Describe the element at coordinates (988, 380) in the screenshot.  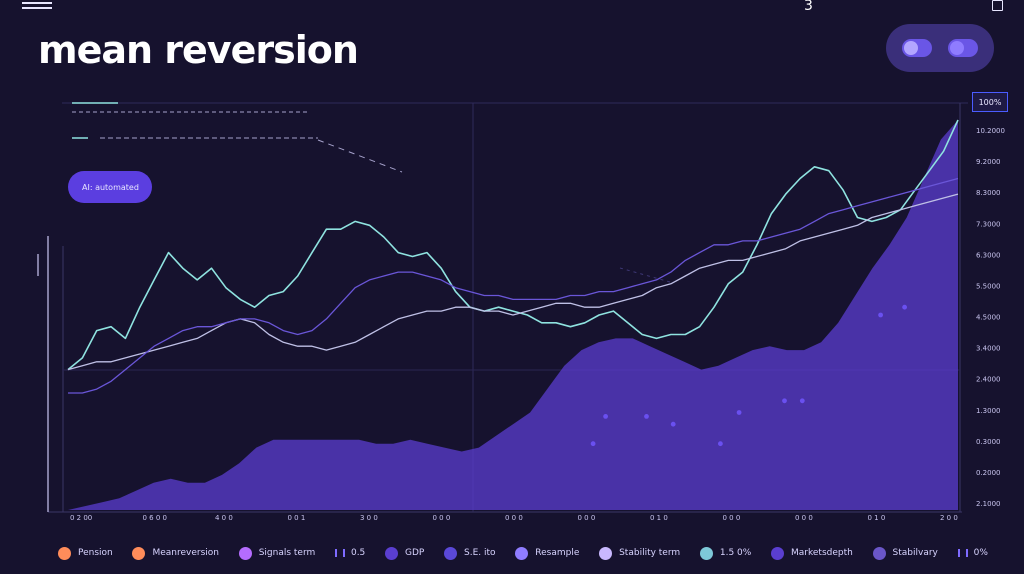
I see `y-tick-label: 2.4000` at that location.